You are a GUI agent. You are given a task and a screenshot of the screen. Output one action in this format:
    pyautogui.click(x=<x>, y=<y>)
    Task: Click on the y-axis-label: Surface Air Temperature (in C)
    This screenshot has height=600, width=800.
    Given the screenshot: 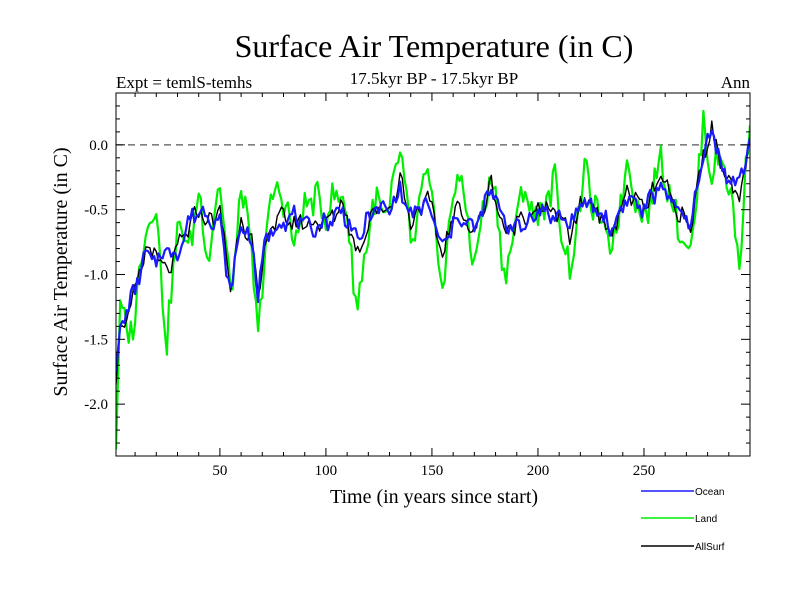 What is the action you would take?
    pyautogui.click(x=61, y=271)
    